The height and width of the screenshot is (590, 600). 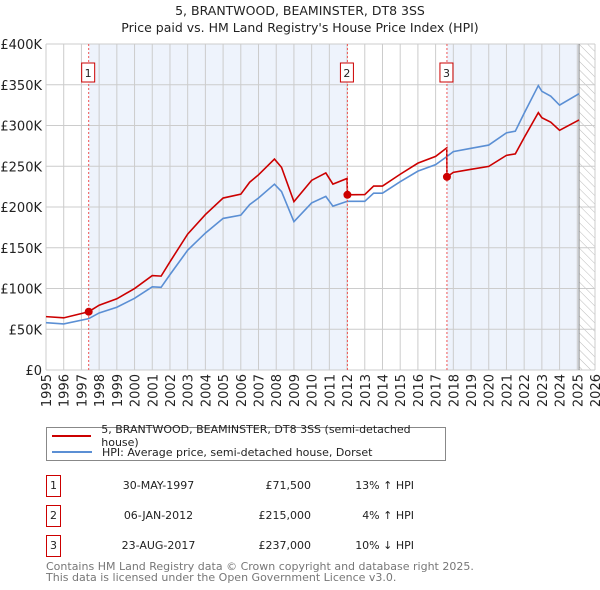 What do you see at coordinates (72, 436) in the screenshot?
I see `legend-swatch-red` at bounding box center [72, 436].